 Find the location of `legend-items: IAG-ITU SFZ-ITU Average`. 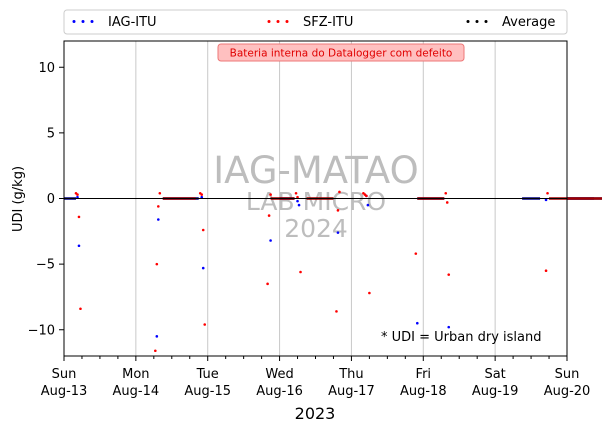

legend-items: IAG-ITU SFZ-ITU Average is located at coordinates (313, 22).